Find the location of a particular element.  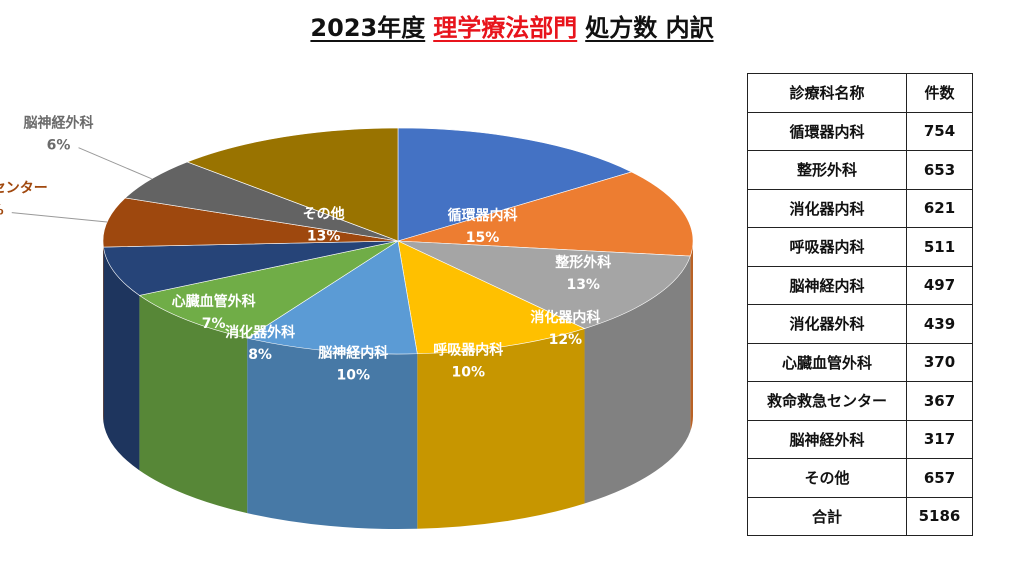

table-header-row: 診療科名称 件数 is located at coordinates (860, 93).